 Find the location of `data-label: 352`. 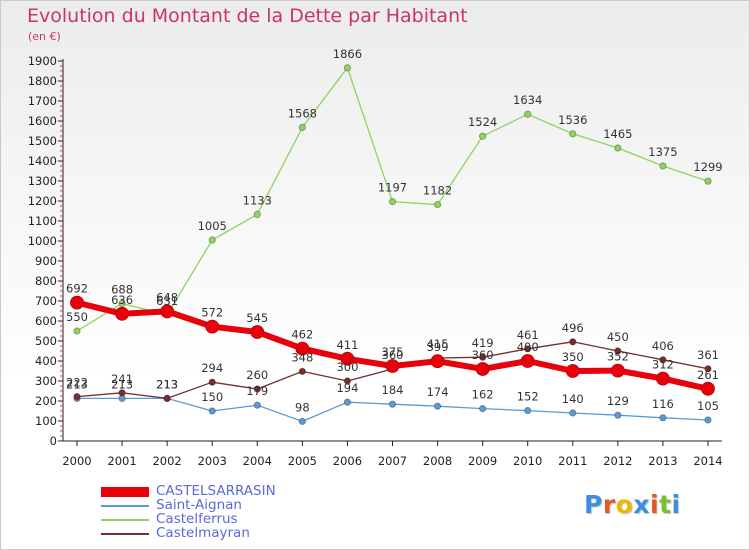

data-label: 352 is located at coordinates (618, 357).